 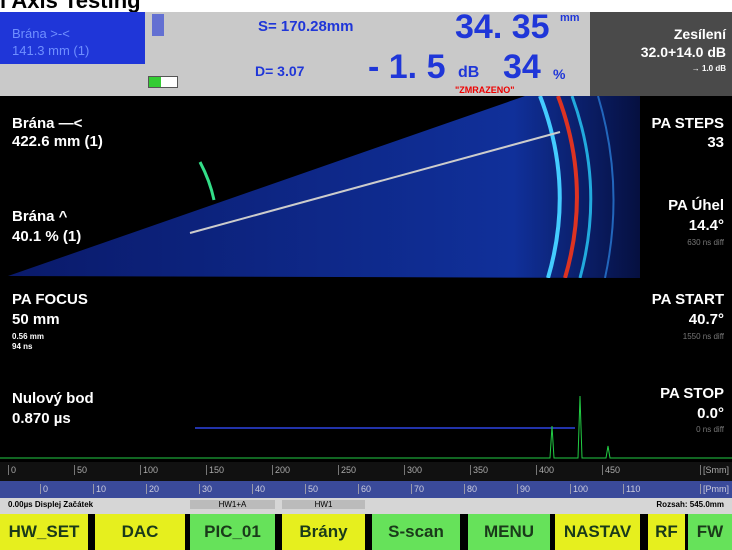 What do you see at coordinates (366, 471) in the screenshot?
I see `scale-top: 0 50 100 150 200 250 300 350 400 450 [Smm]` at bounding box center [366, 471].